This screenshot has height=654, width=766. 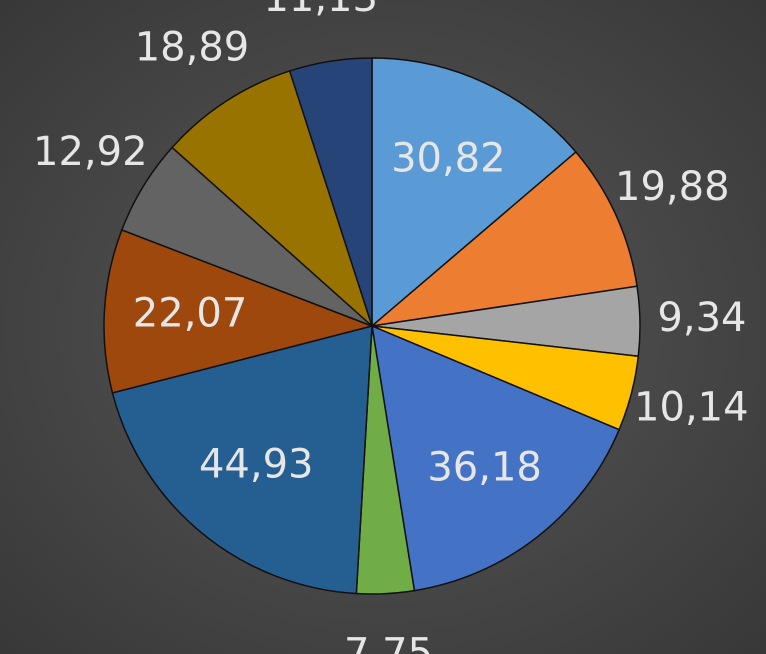 I want to click on data-label: 12,92, so click(x=90, y=152).